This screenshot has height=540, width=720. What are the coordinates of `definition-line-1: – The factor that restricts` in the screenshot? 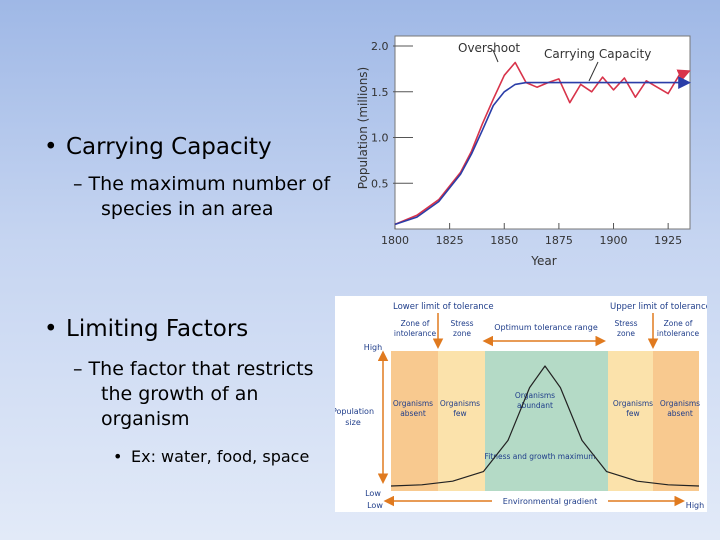 It's located at (193, 369).